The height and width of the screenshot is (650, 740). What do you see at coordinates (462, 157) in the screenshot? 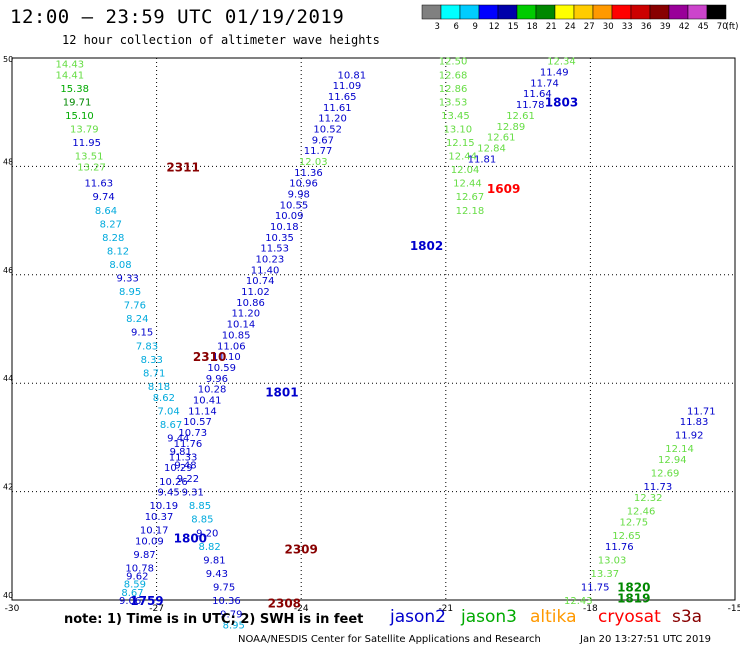
I see `data-point-label: 12.44` at bounding box center [462, 157].